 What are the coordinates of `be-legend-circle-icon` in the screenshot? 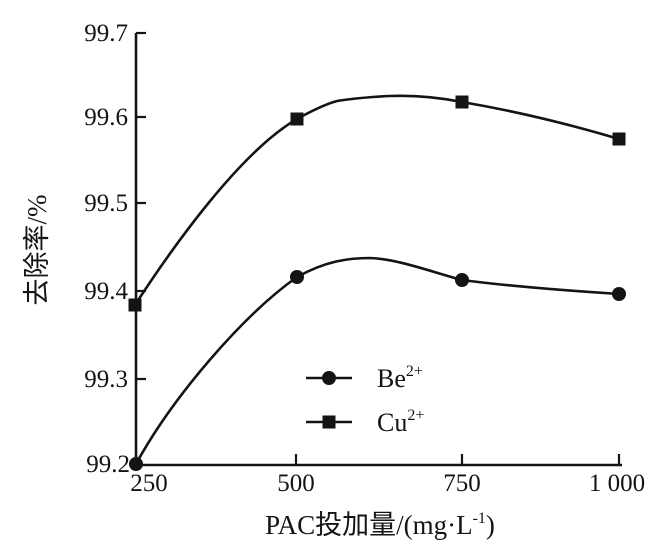 It's located at (329, 378).